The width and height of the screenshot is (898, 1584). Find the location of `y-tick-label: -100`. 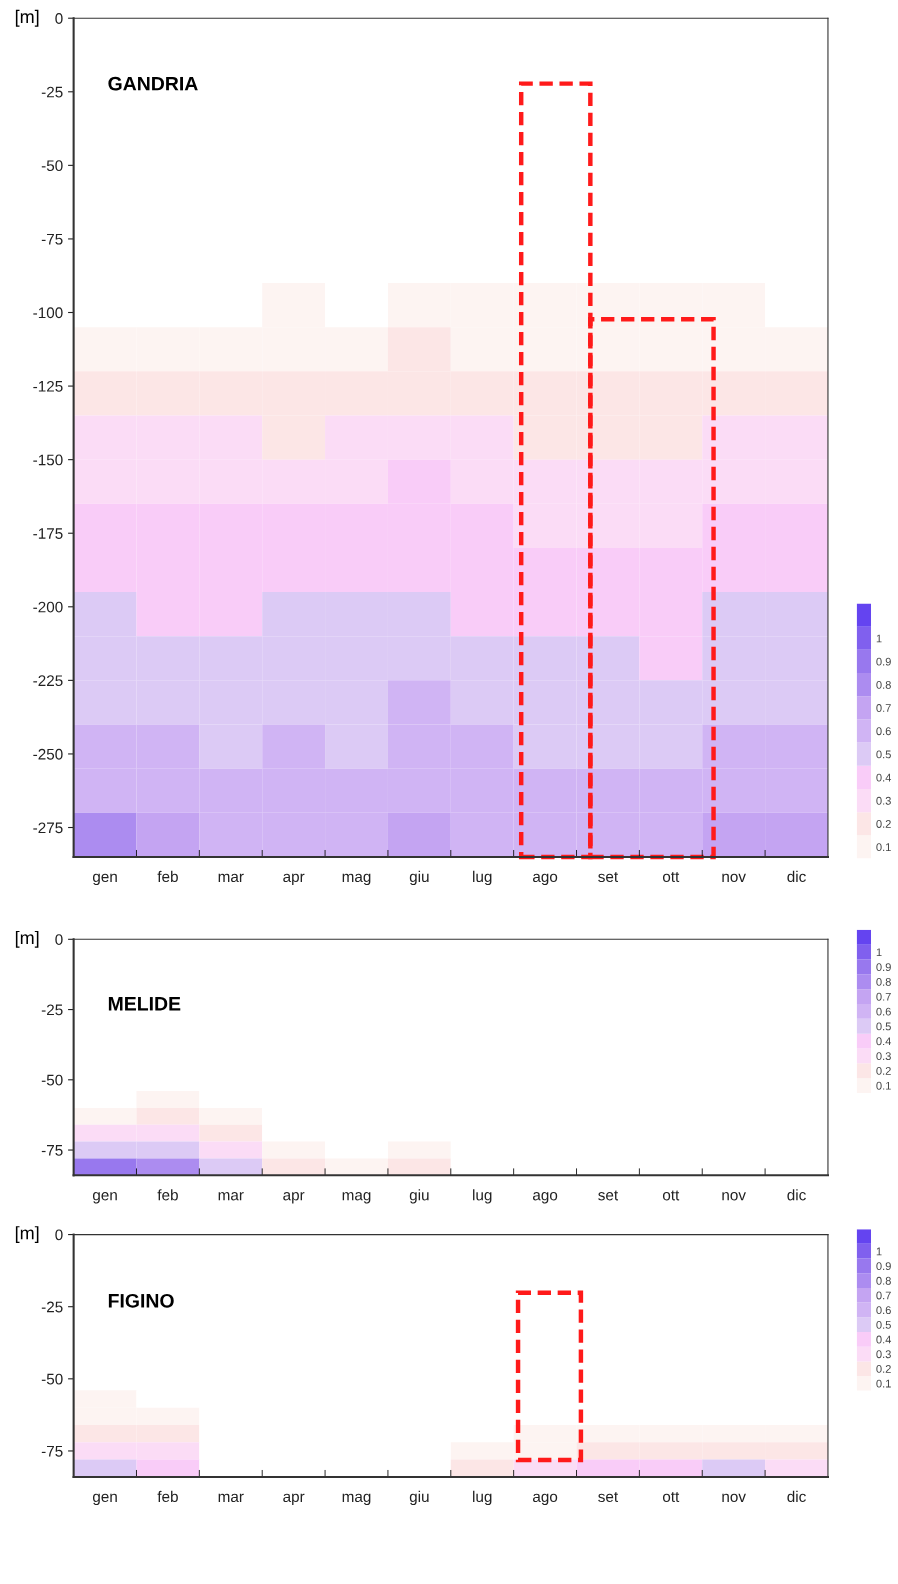

y-tick-label: -100 is located at coordinates (48, 313).